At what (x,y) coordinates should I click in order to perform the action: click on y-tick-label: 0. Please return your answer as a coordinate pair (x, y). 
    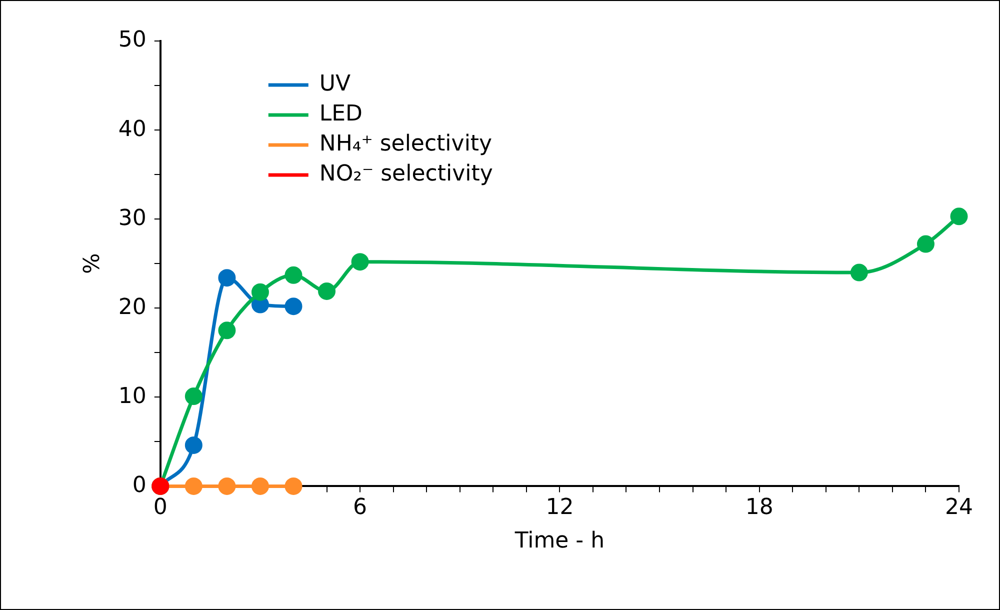
    Looking at the image, I should click on (139, 485).